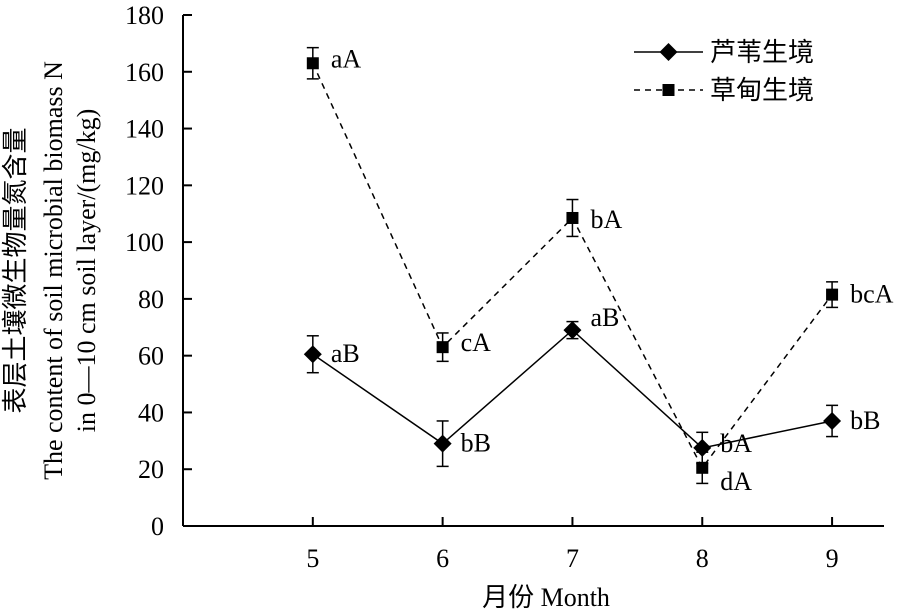 The image size is (899, 613). What do you see at coordinates (762, 52) in the screenshot?
I see `legend-label: 芦苇生境` at bounding box center [762, 52].